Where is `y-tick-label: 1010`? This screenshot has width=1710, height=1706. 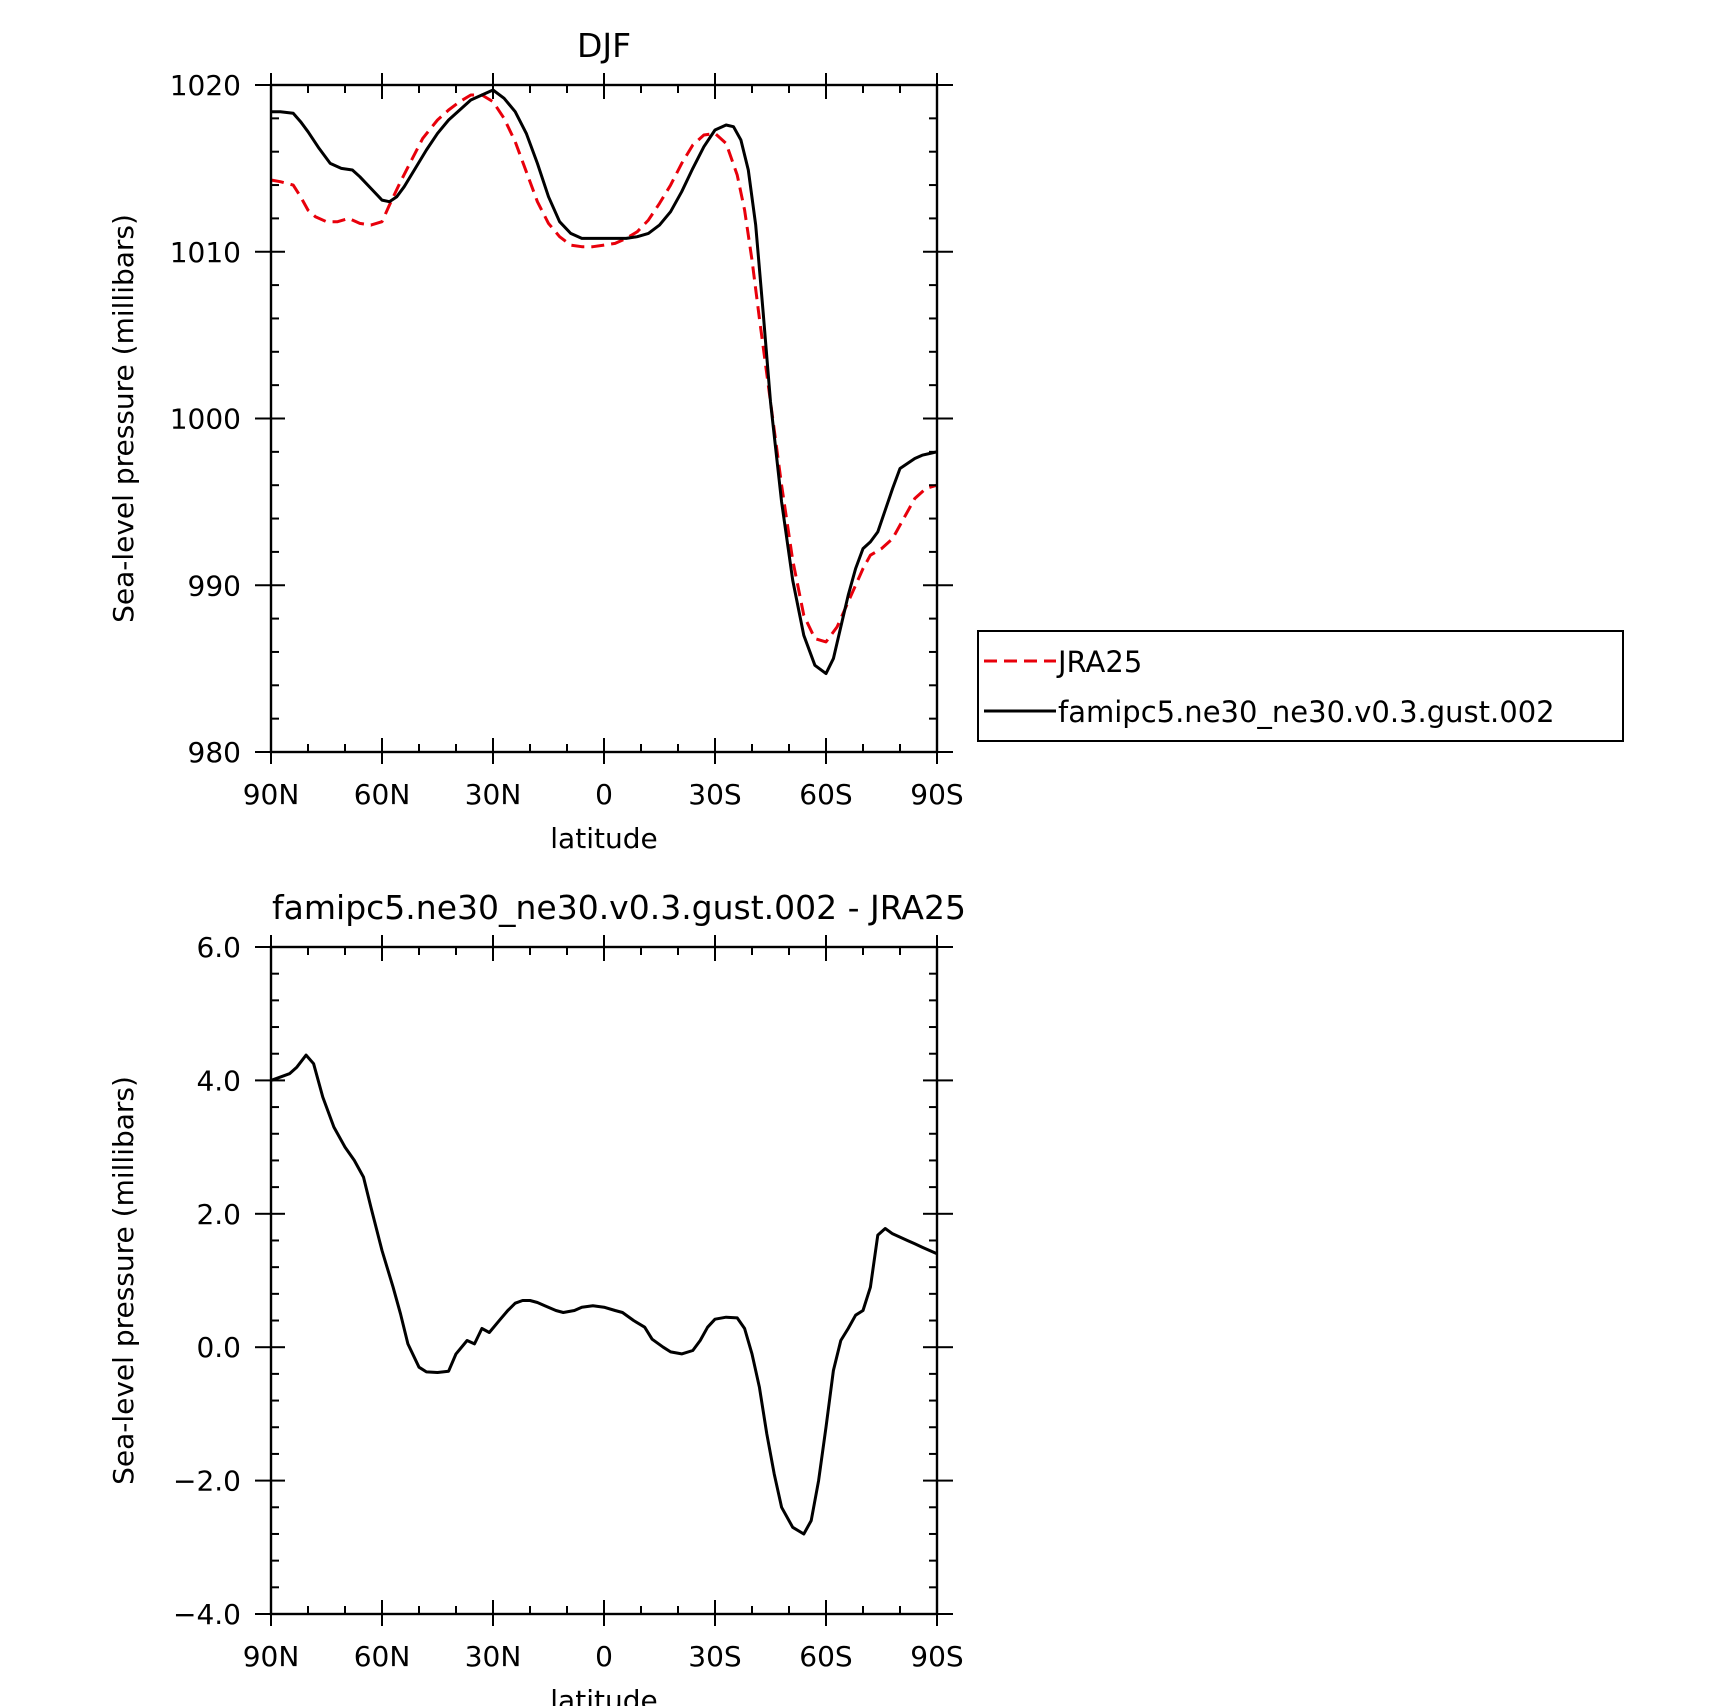 y-tick-label: 1010 is located at coordinates (205, 252).